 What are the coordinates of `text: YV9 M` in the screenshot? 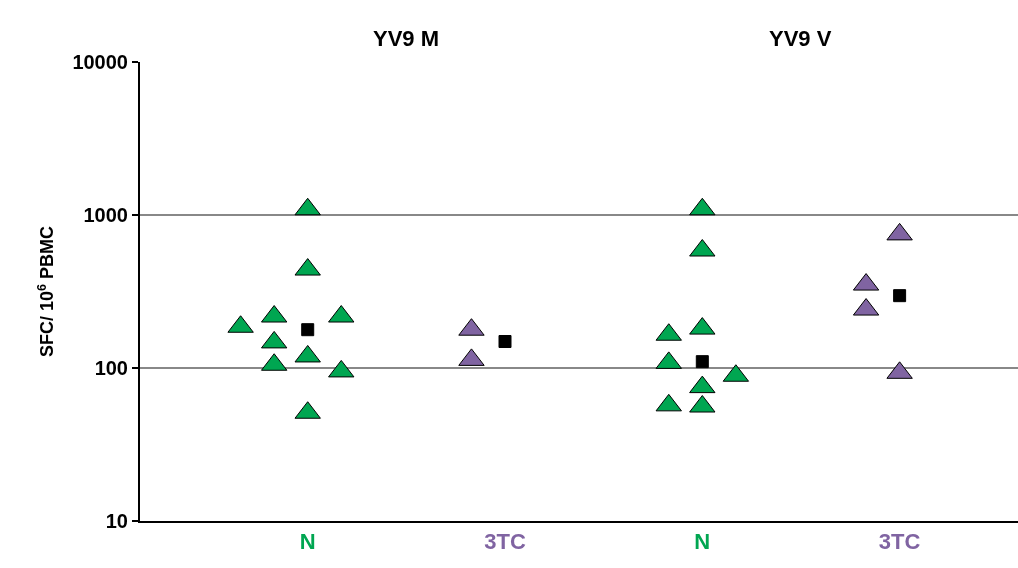 It's located at (406, 38).